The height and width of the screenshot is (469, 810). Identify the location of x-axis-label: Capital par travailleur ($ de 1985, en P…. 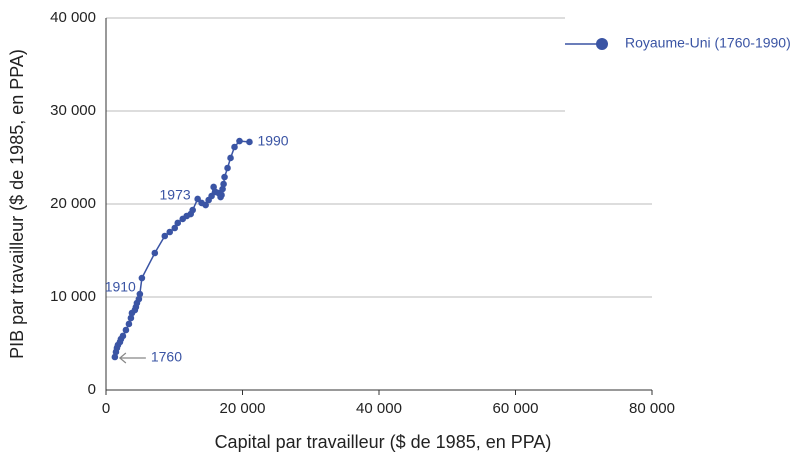
(383, 442).